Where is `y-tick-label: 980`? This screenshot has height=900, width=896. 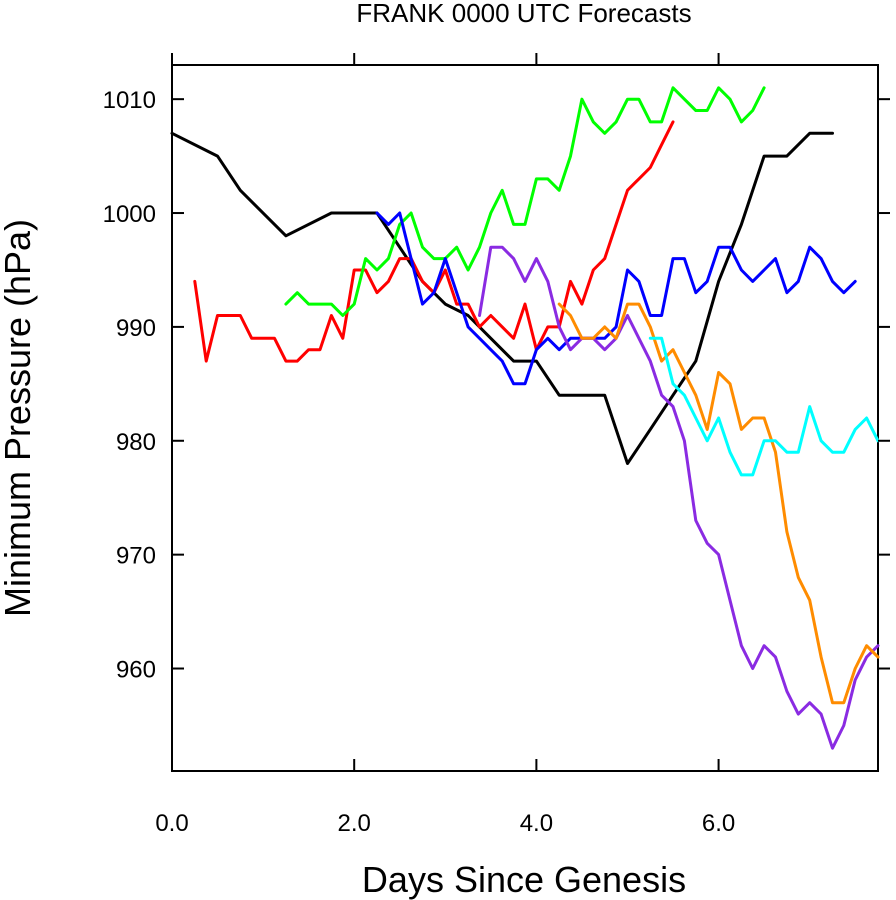
y-tick-label: 980 is located at coordinates (136, 442).